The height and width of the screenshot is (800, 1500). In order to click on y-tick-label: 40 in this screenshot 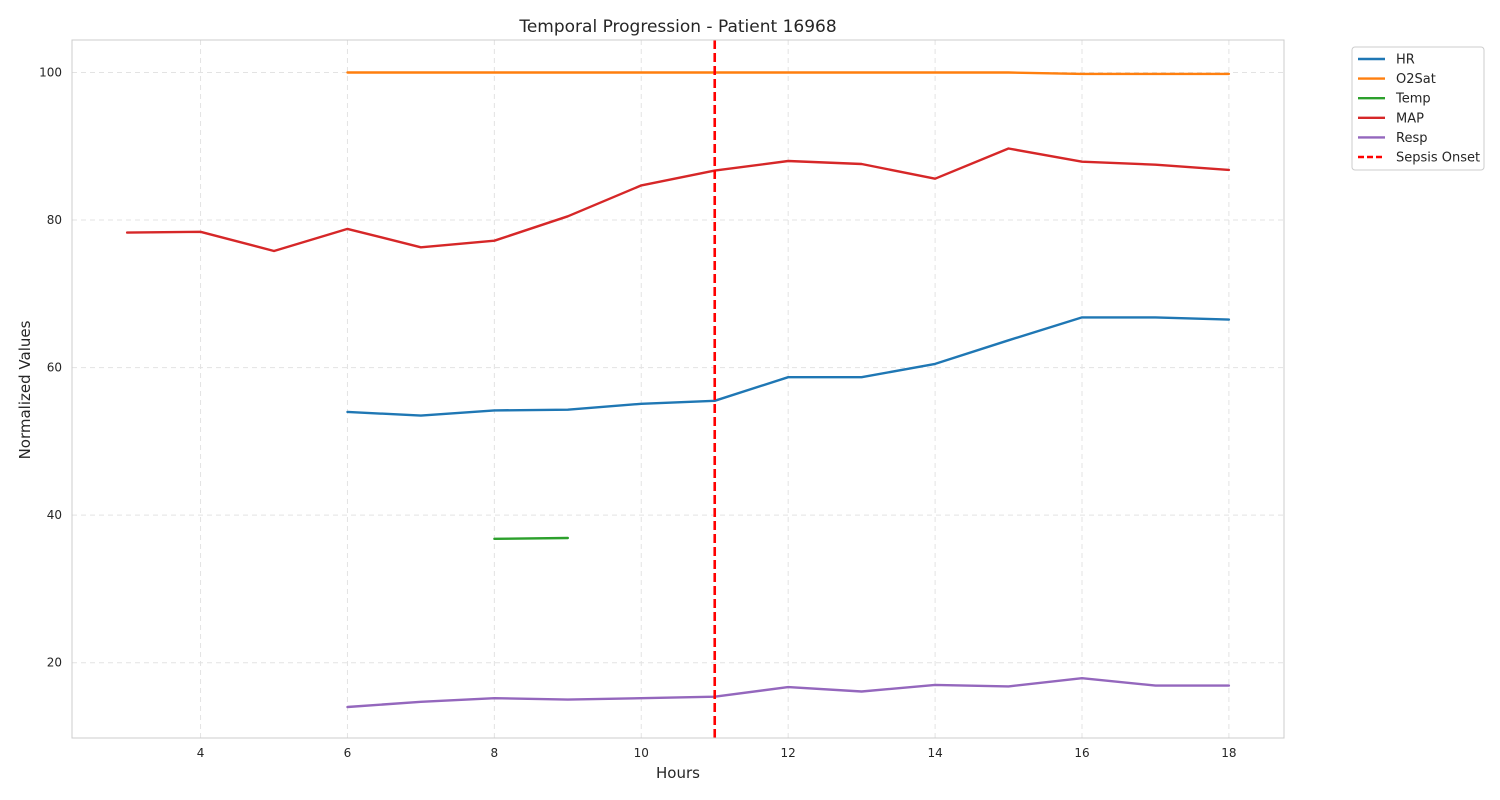, I will do `click(54, 515)`.